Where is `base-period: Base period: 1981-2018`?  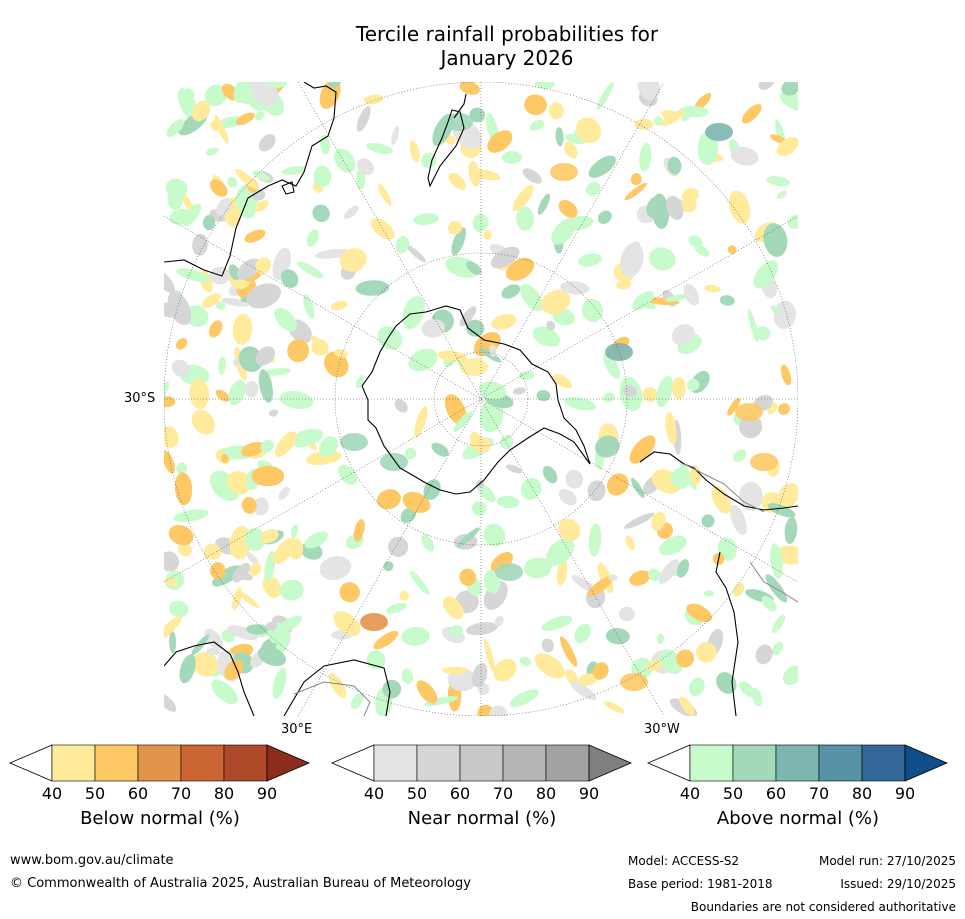 base-period: Base period: 1981-2018 is located at coordinates (700, 884).